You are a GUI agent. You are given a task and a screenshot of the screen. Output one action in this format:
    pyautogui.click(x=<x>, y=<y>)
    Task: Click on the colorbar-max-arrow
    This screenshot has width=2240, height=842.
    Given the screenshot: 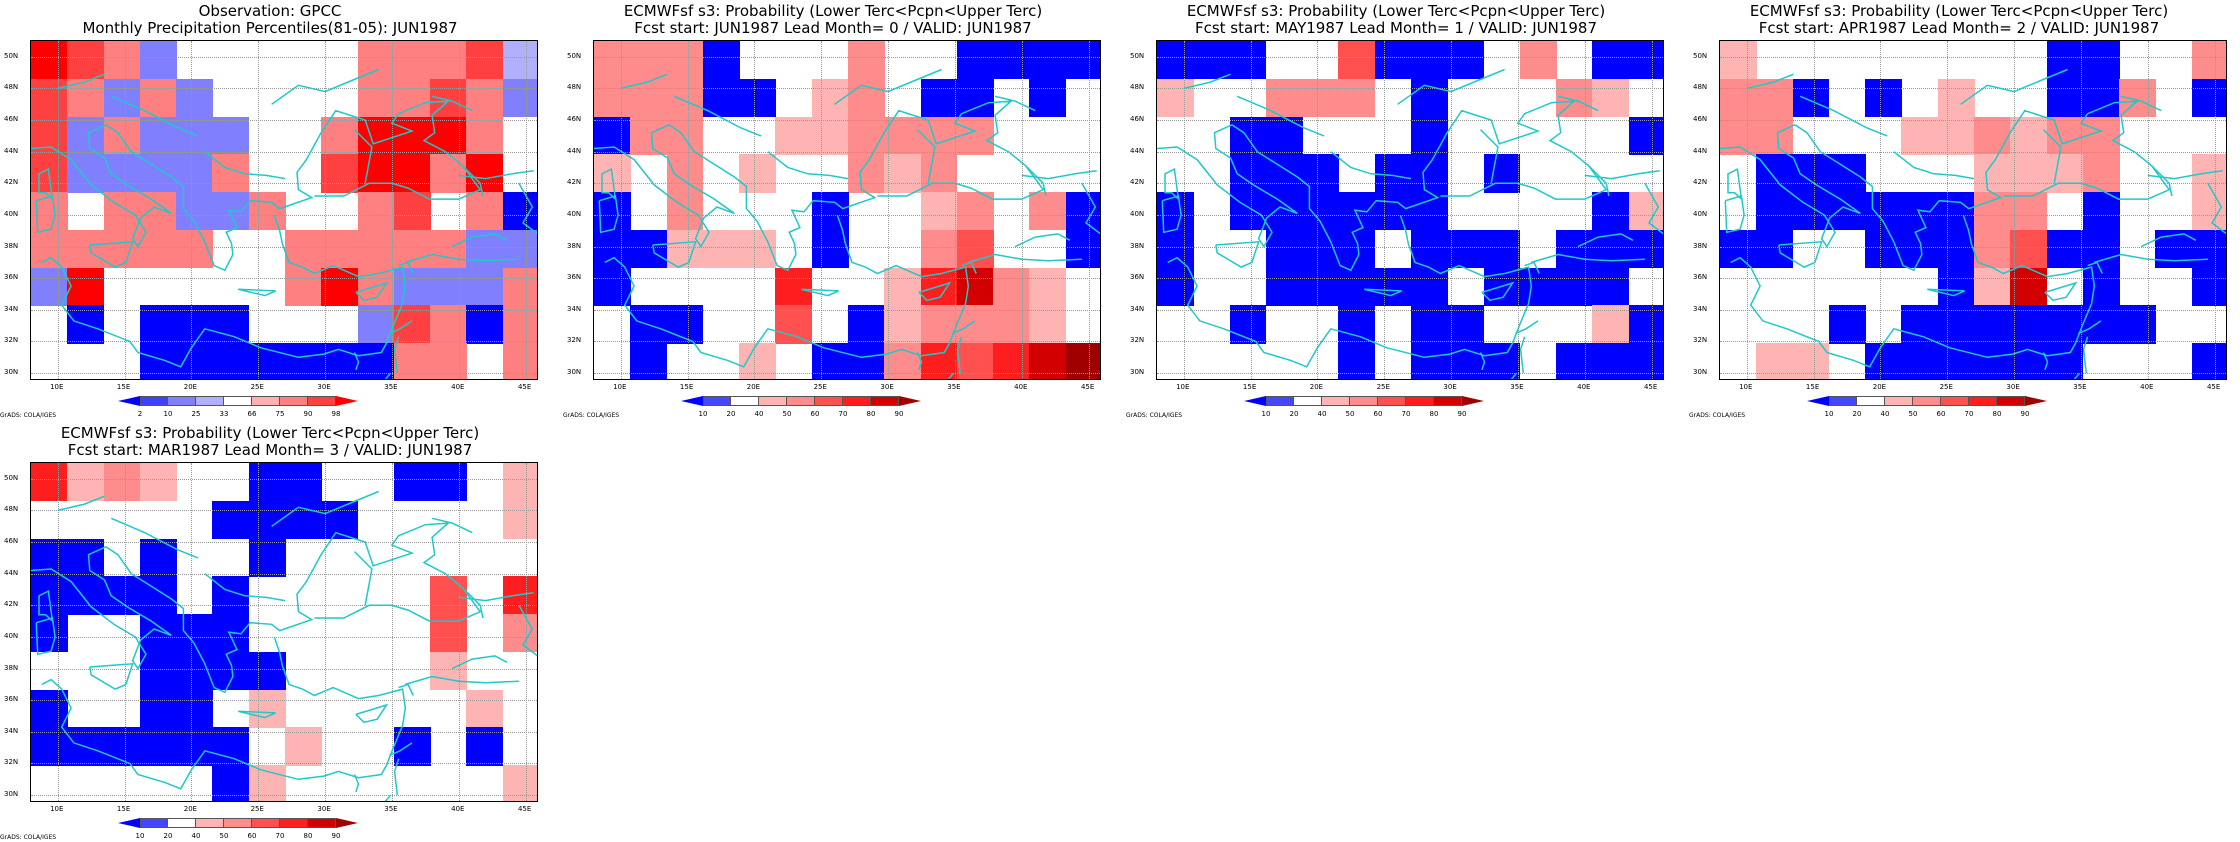 What is the action you would take?
    pyautogui.click(x=1473, y=401)
    